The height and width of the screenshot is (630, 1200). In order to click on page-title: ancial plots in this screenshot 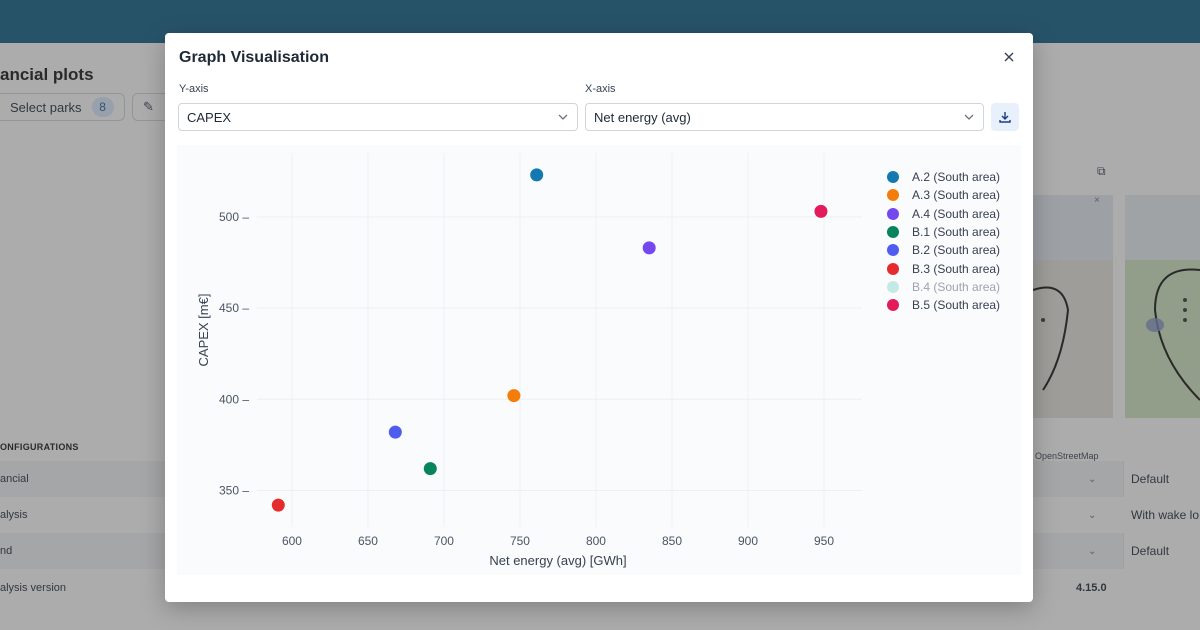, I will do `click(47, 74)`.